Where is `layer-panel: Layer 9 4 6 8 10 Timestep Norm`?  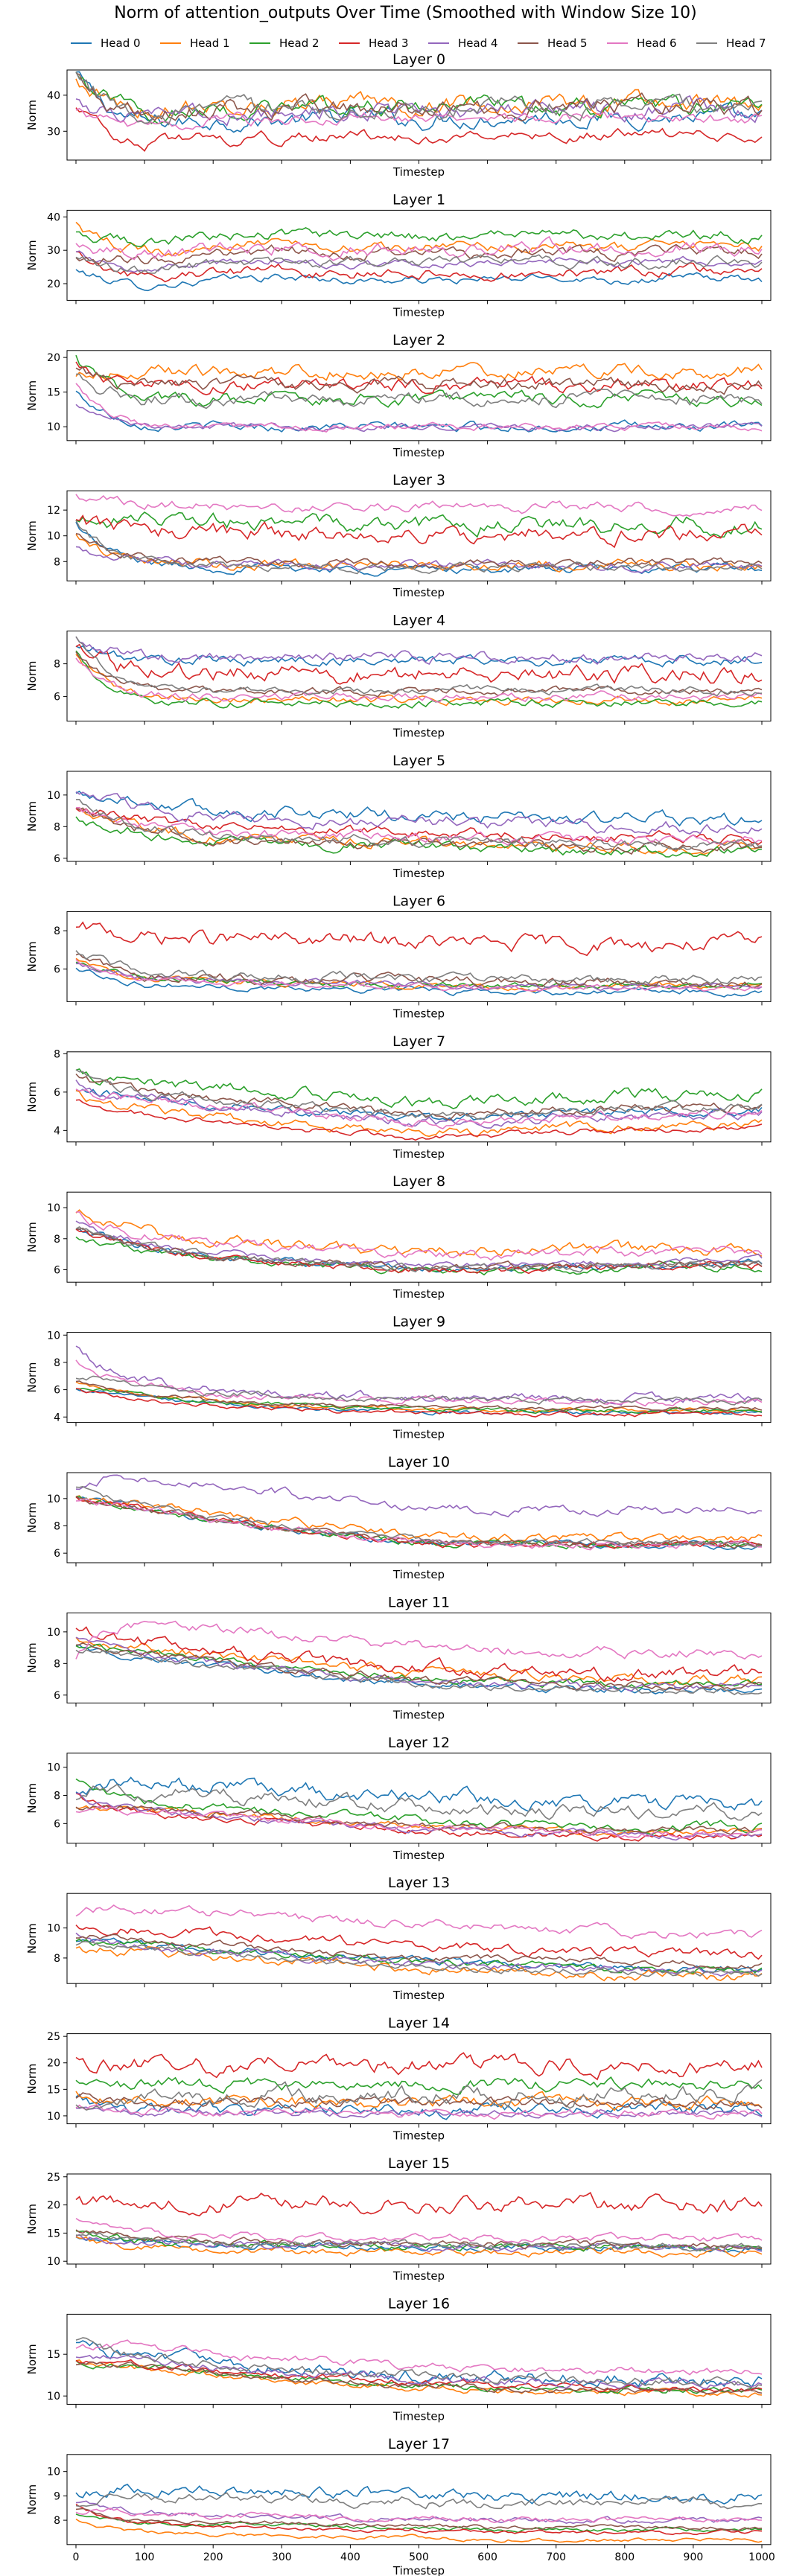
layer-panel: Layer 9 4 6 8 10 Timestep Norm is located at coordinates (398, 1377).